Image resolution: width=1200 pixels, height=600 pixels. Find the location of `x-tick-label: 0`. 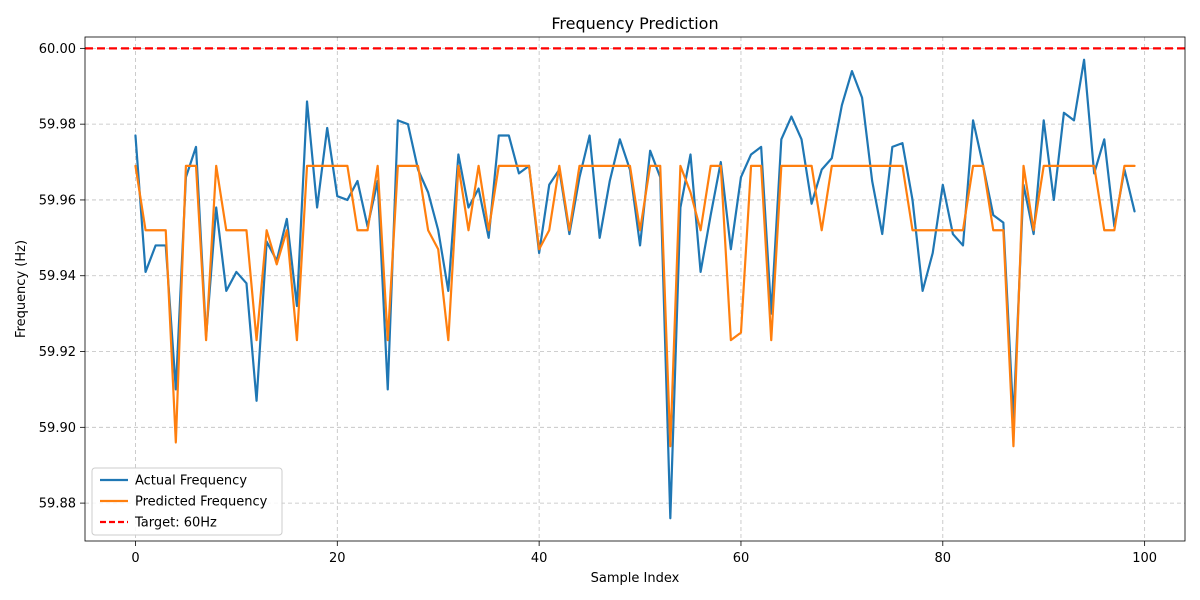

x-tick-label: 0 is located at coordinates (135, 558).